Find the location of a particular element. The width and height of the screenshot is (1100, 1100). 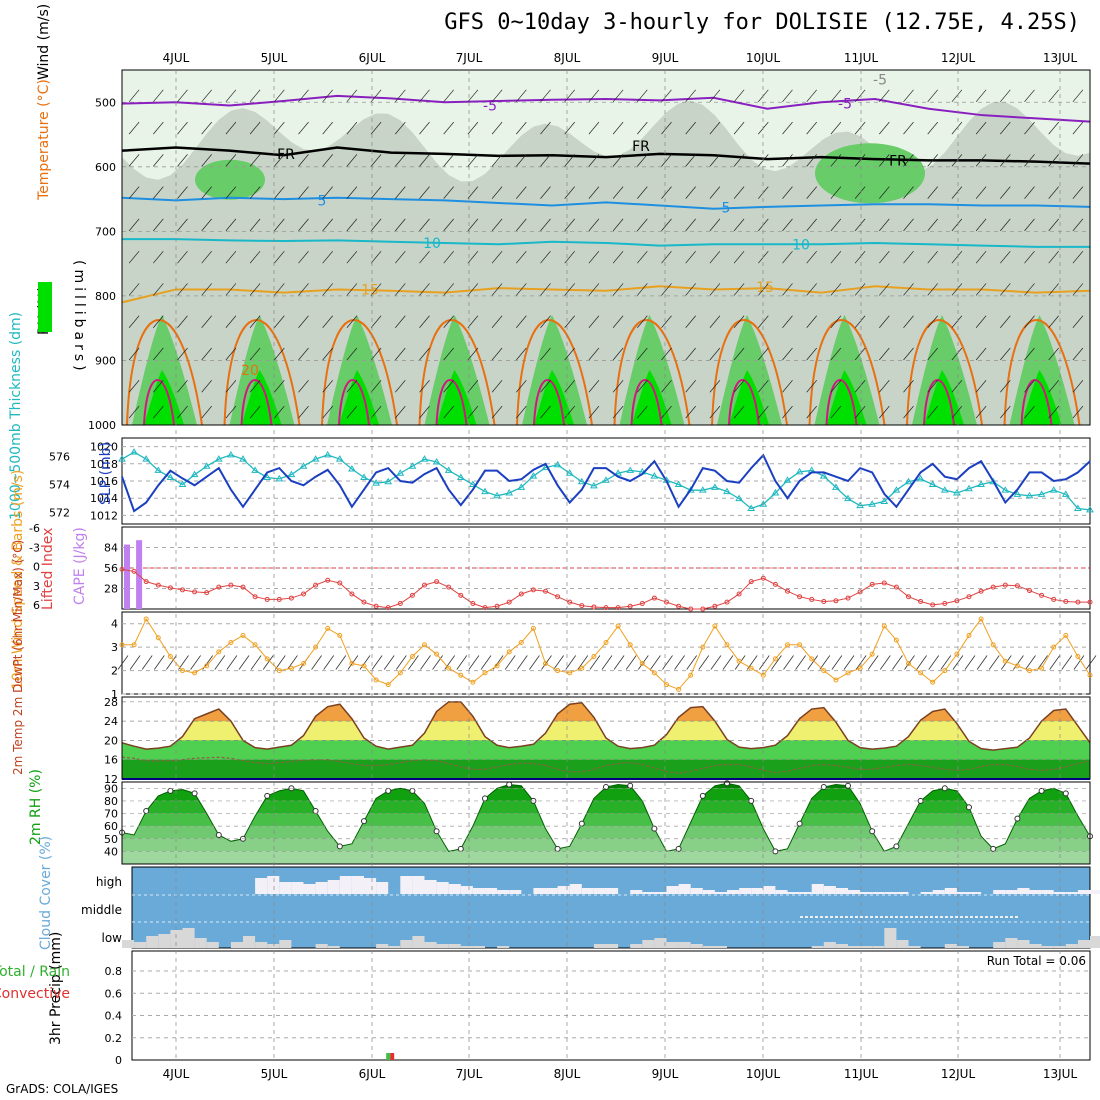

y-right-tick-label: 1018 is located at coordinates (104, 464).